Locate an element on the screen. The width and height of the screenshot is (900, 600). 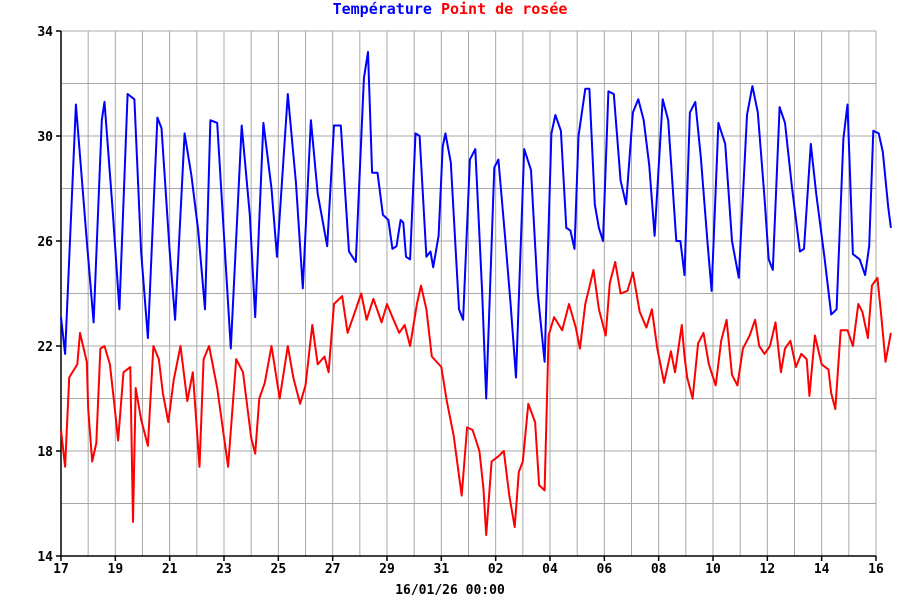
x-tick-label: 21 is located at coordinates (170, 569).